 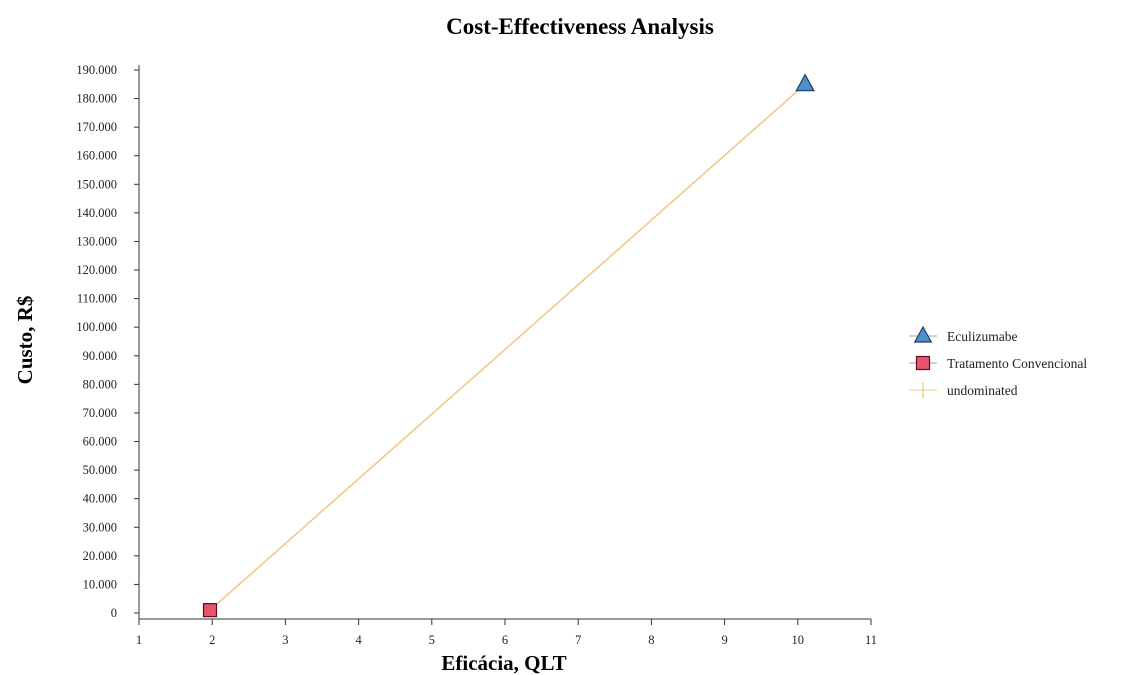 What do you see at coordinates (96, 213) in the screenshot?
I see `y-tick-label: 140.000` at bounding box center [96, 213].